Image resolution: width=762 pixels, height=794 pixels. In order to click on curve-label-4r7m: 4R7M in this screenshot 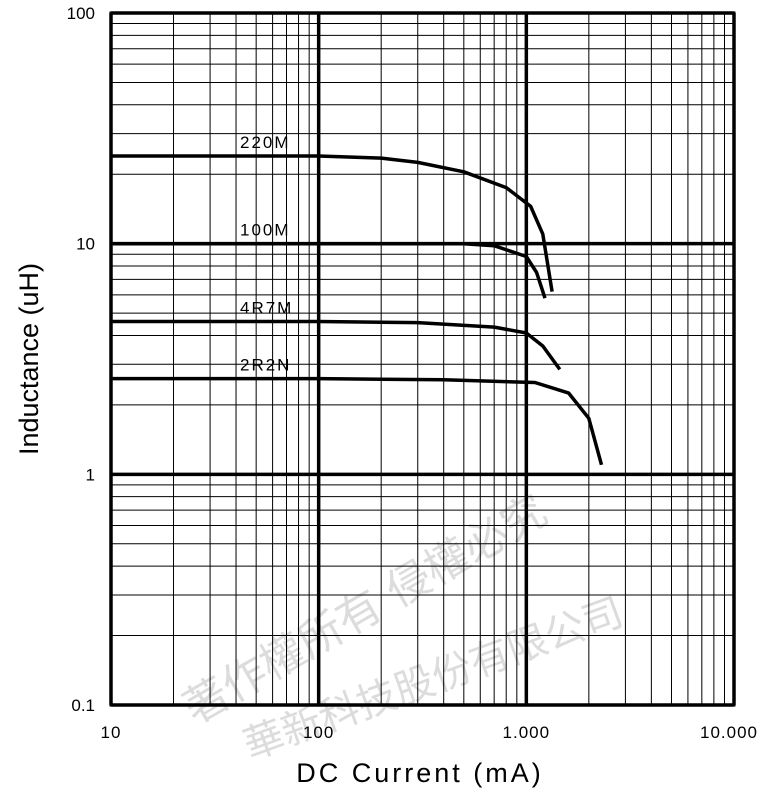, I will do `click(266, 307)`.